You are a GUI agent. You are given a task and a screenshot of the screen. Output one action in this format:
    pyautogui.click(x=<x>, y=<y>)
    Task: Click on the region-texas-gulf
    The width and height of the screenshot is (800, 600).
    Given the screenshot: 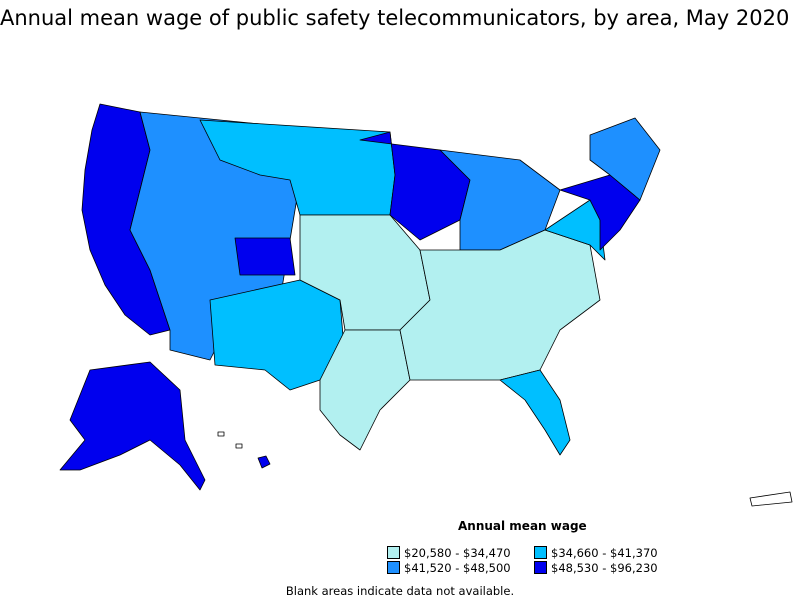 What is the action you would take?
    pyautogui.click(x=365, y=390)
    